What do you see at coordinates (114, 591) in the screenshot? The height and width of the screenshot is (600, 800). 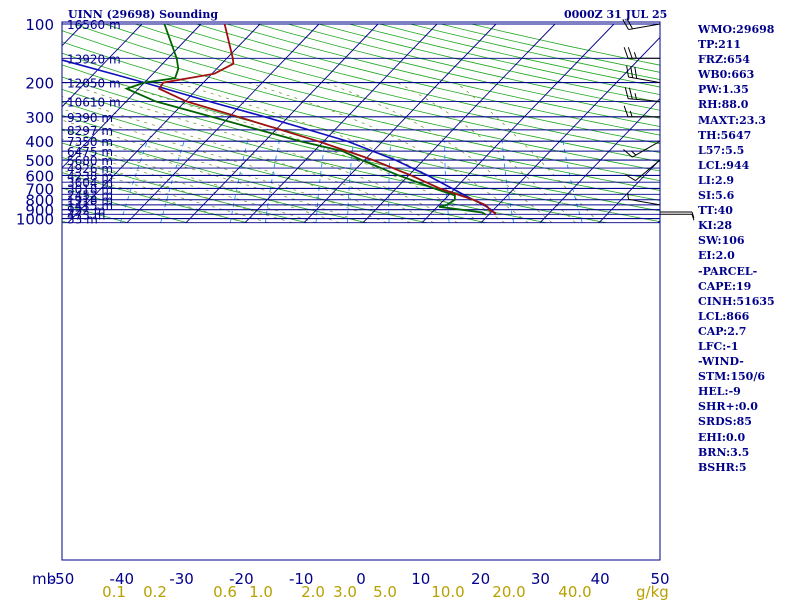 I see `mixing-ratio-label: 0.1` at bounding box center [114, 591].